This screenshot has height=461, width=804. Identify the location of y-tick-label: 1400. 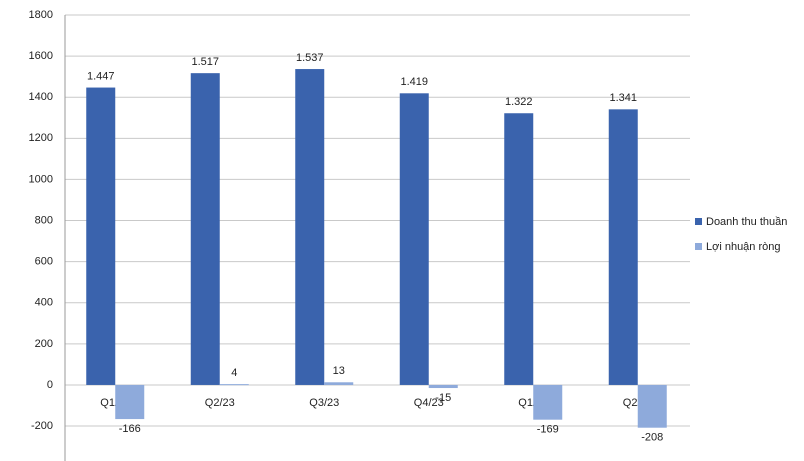
(41, 97).